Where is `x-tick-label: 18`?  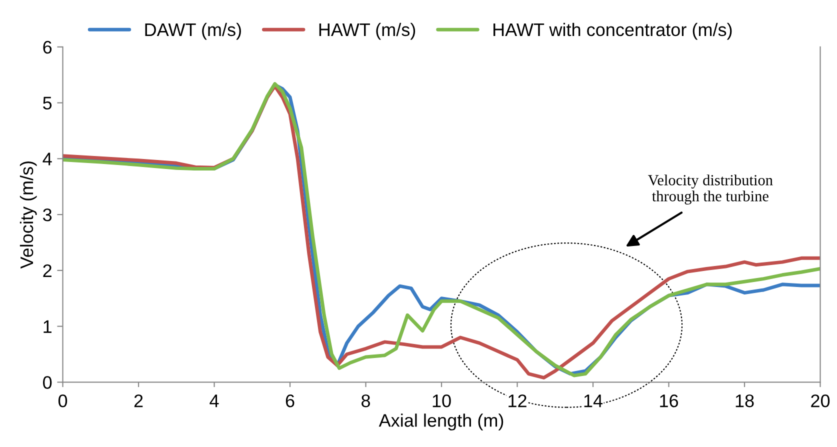
x-tick-label: 18 is located at coordinates (745, 401).